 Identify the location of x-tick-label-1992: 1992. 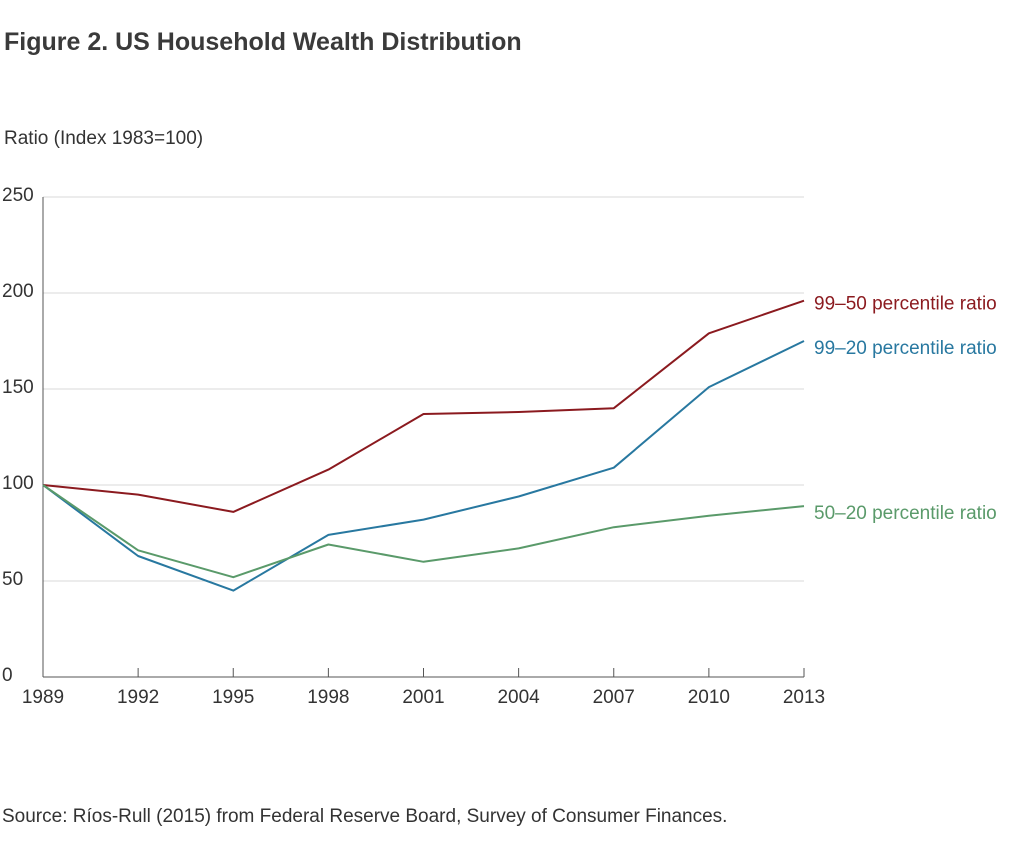
(138, 697).